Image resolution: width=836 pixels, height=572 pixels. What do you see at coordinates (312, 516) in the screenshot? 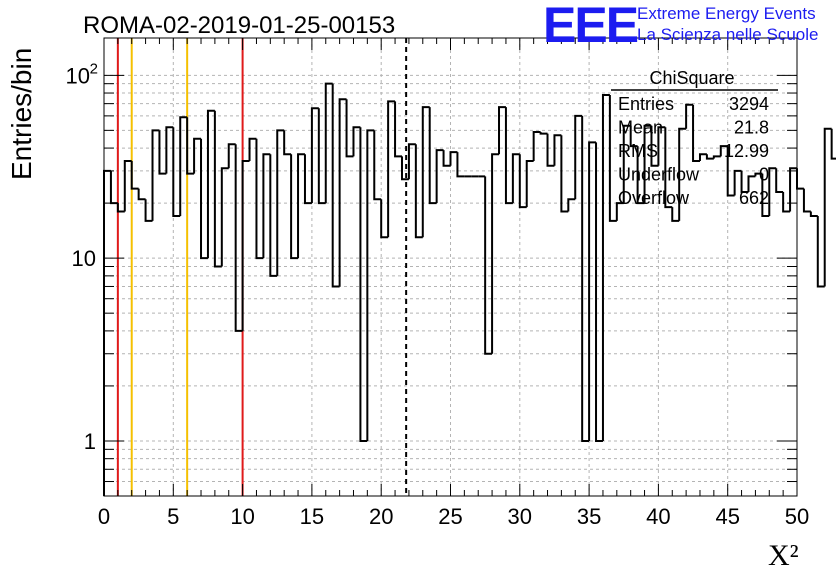
I see `x-tick-label: 15` at bounding box center [312, 516].